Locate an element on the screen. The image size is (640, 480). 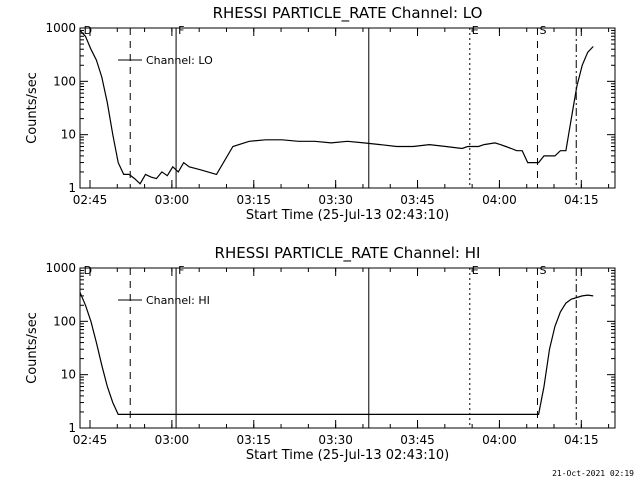
chart-title: RHESSI PARTICLE_RATE Channel: LO is located at coordinates (348, 13).